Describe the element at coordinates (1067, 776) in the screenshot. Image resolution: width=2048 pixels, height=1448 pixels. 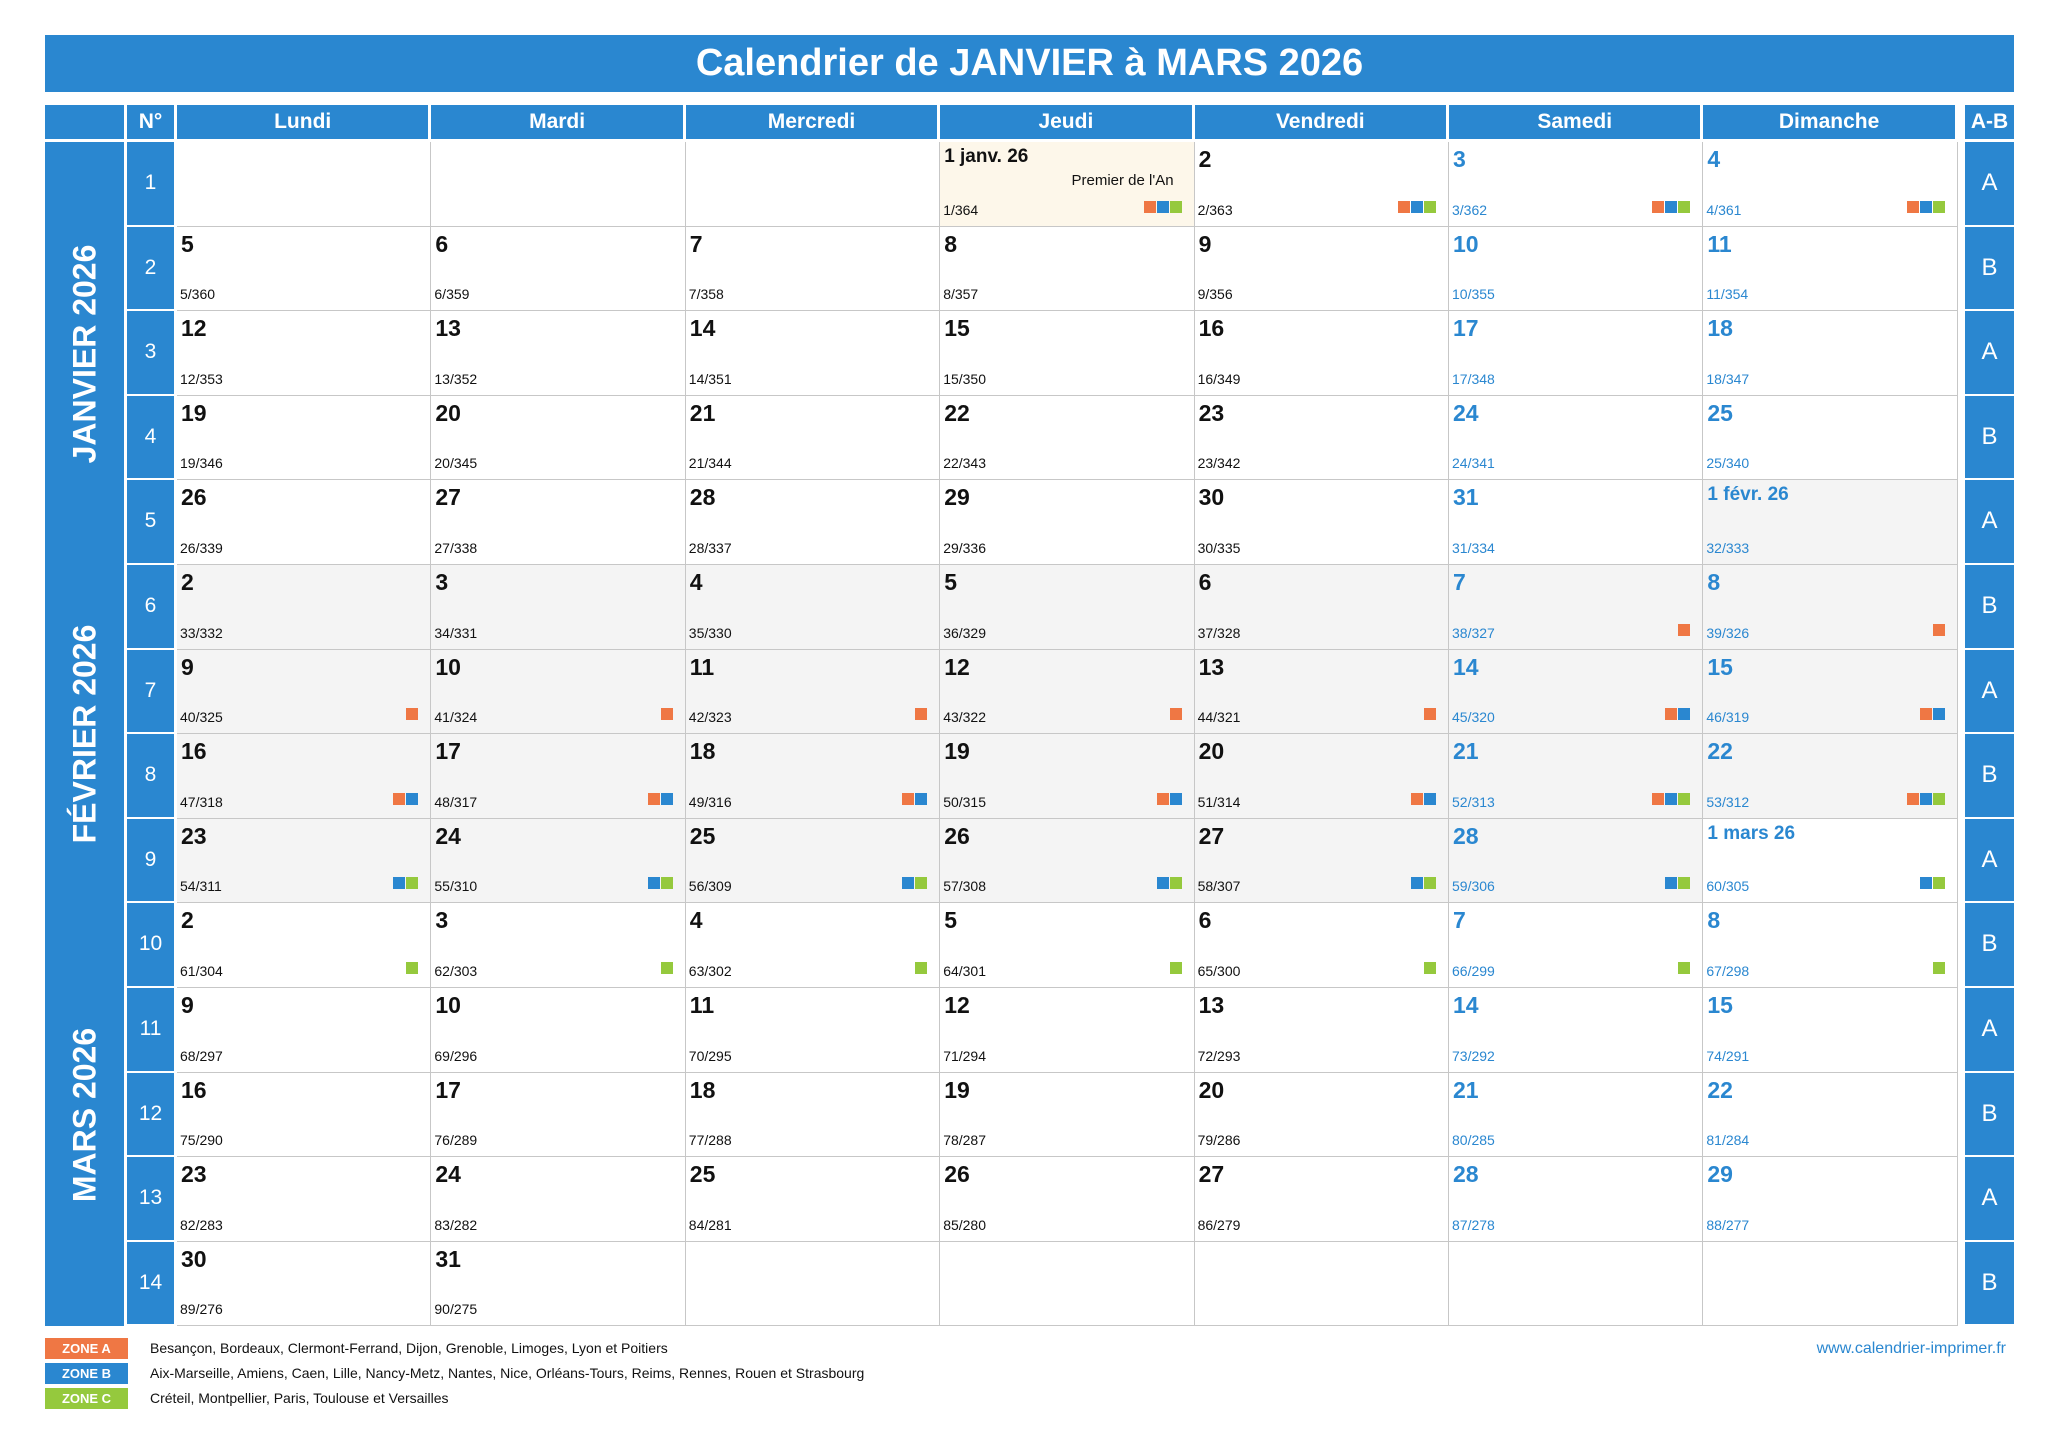
I see `day-cell: 19 50/315` at that location.